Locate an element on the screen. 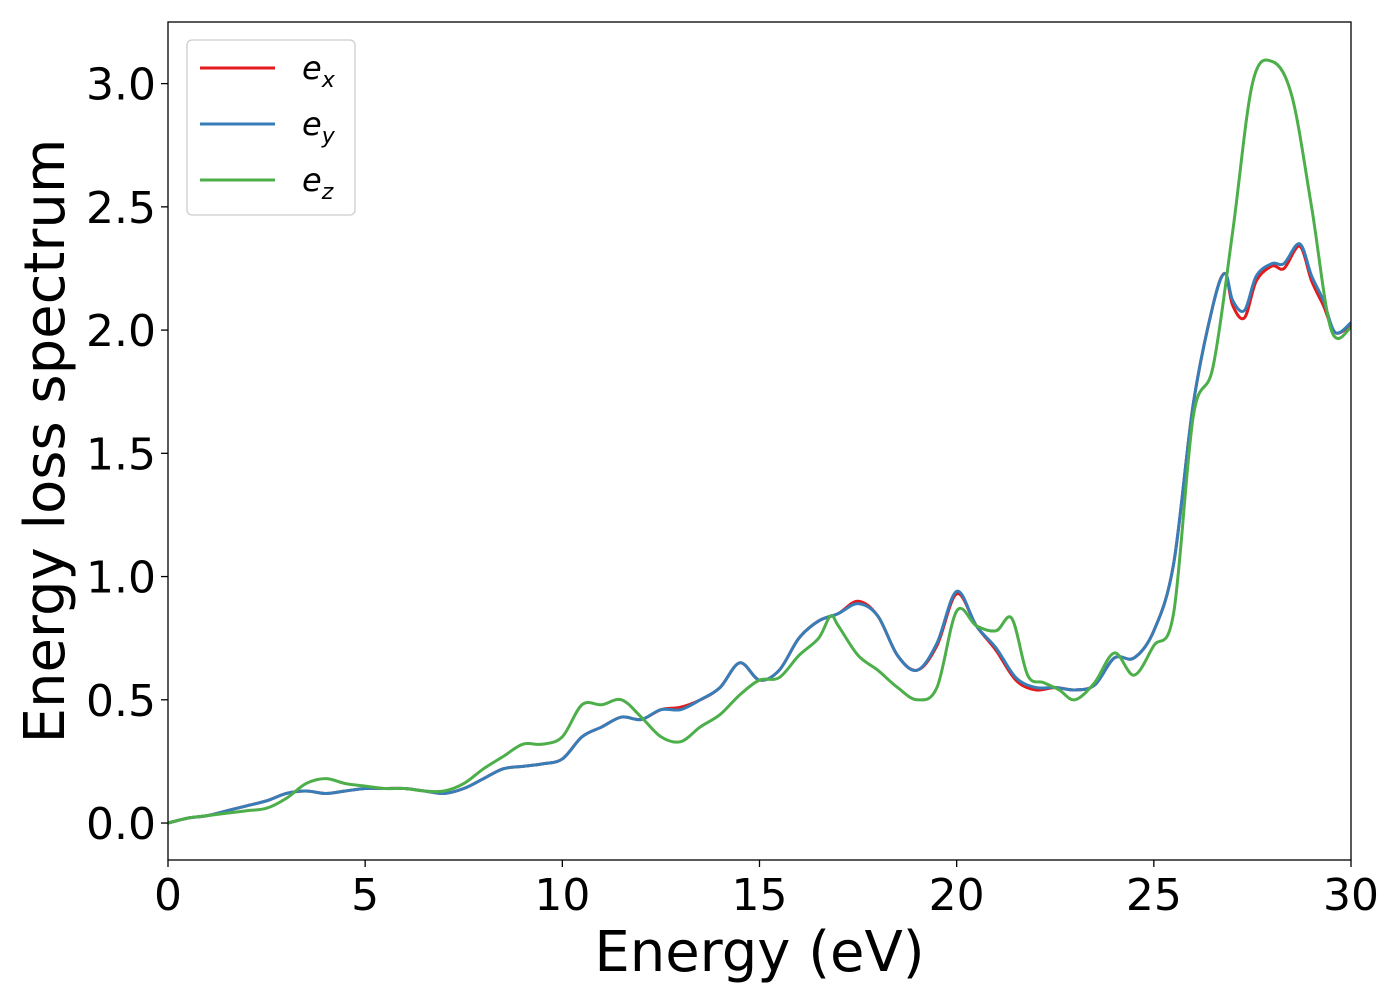  x-tick-label: 30 is located at coordinates (1351, 895).